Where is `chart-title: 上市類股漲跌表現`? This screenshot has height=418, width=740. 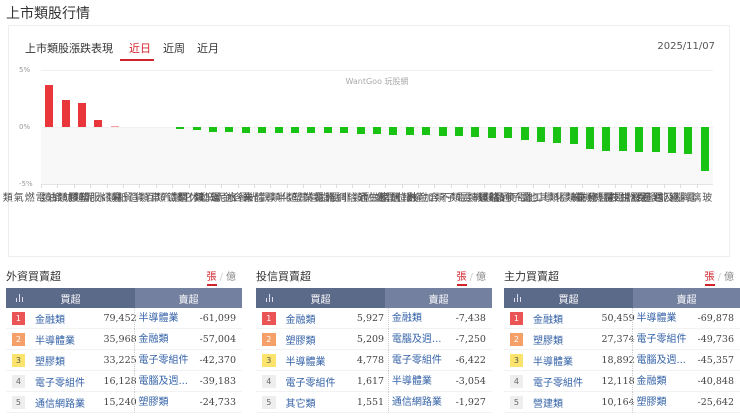 chart-title: 上市類股漲跌表現 is located at coordinates (69, 48).